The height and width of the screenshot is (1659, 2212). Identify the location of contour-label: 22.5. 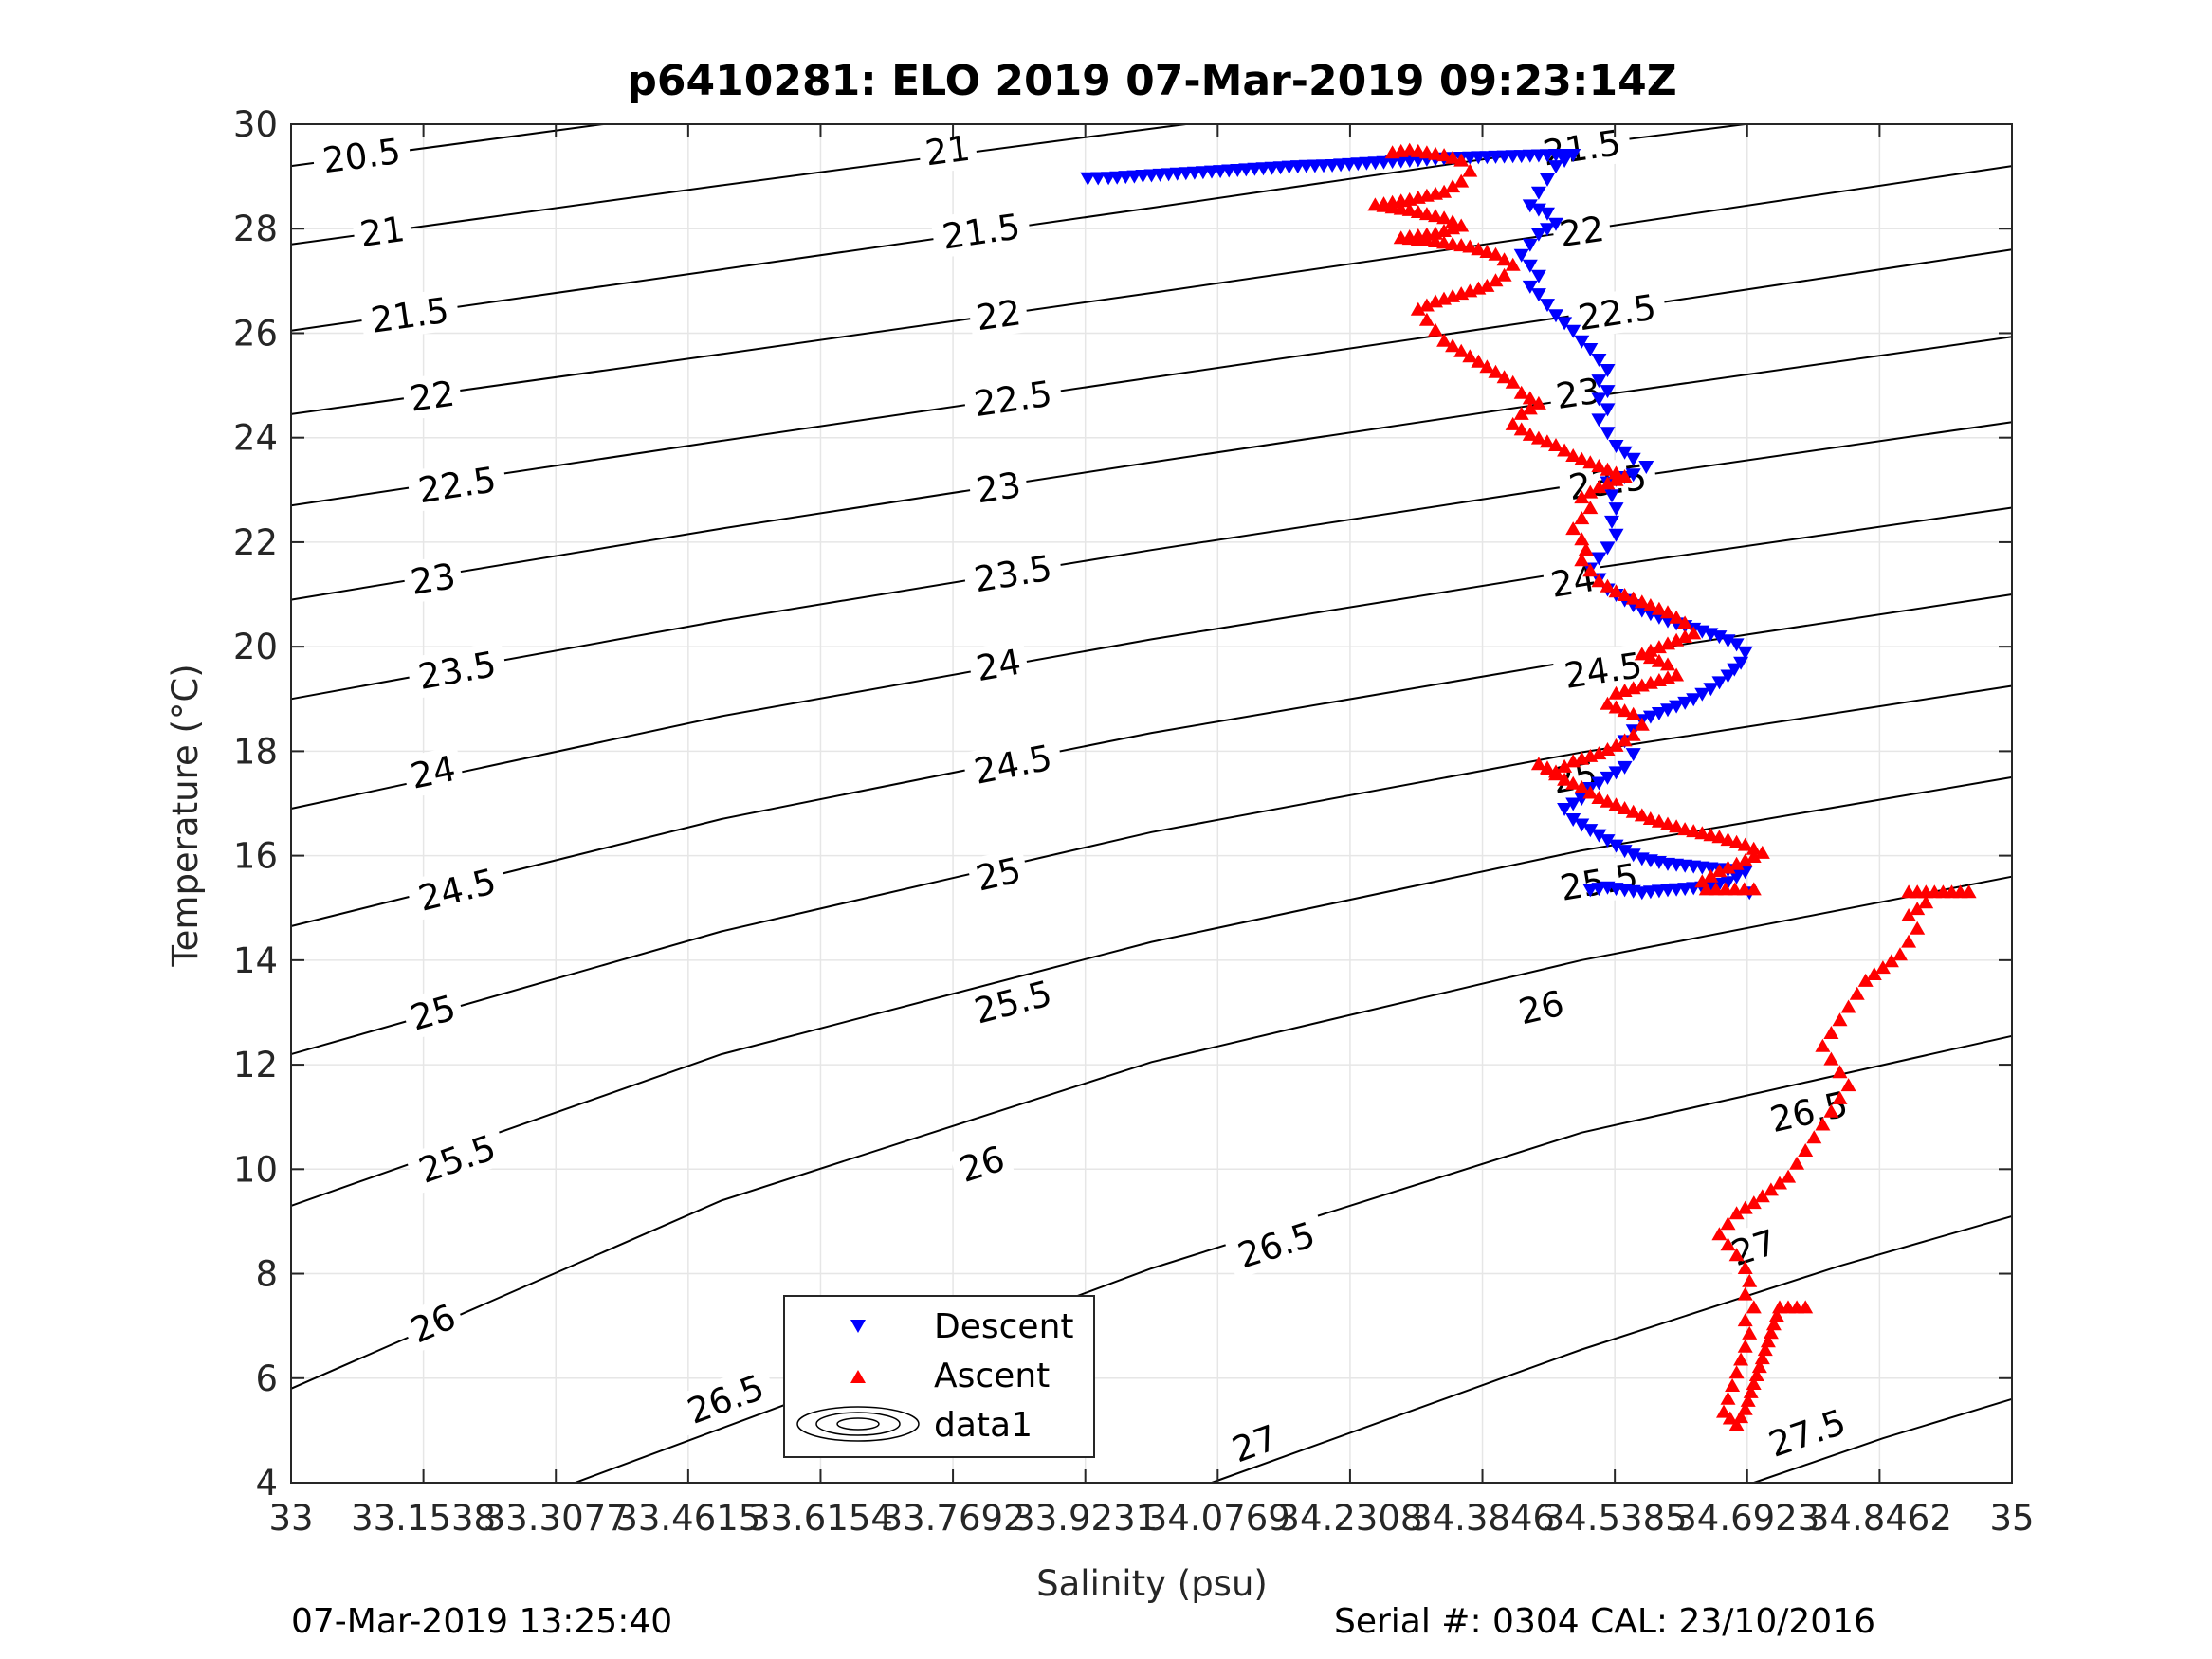
(457, 484).